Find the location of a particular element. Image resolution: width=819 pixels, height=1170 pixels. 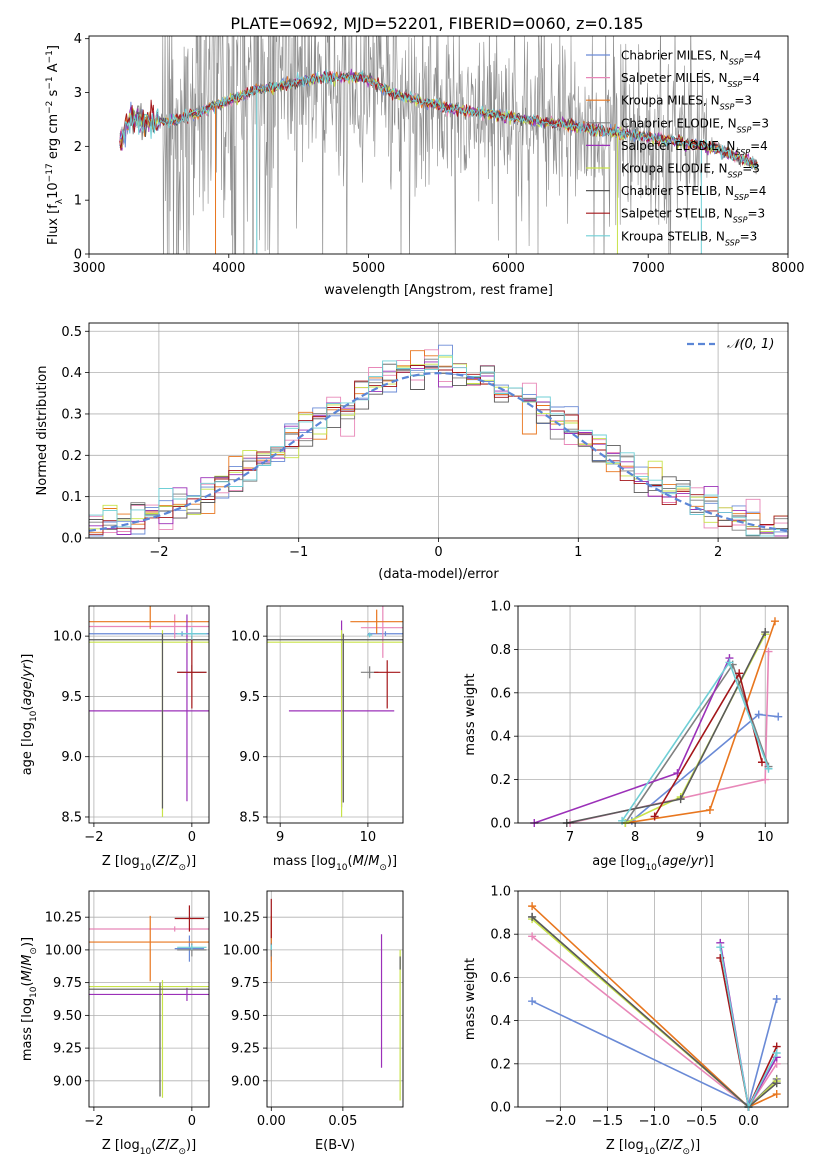

legend-entry: Chabrier STELIB, NSSP=4 is located at coordinates (693, 193).